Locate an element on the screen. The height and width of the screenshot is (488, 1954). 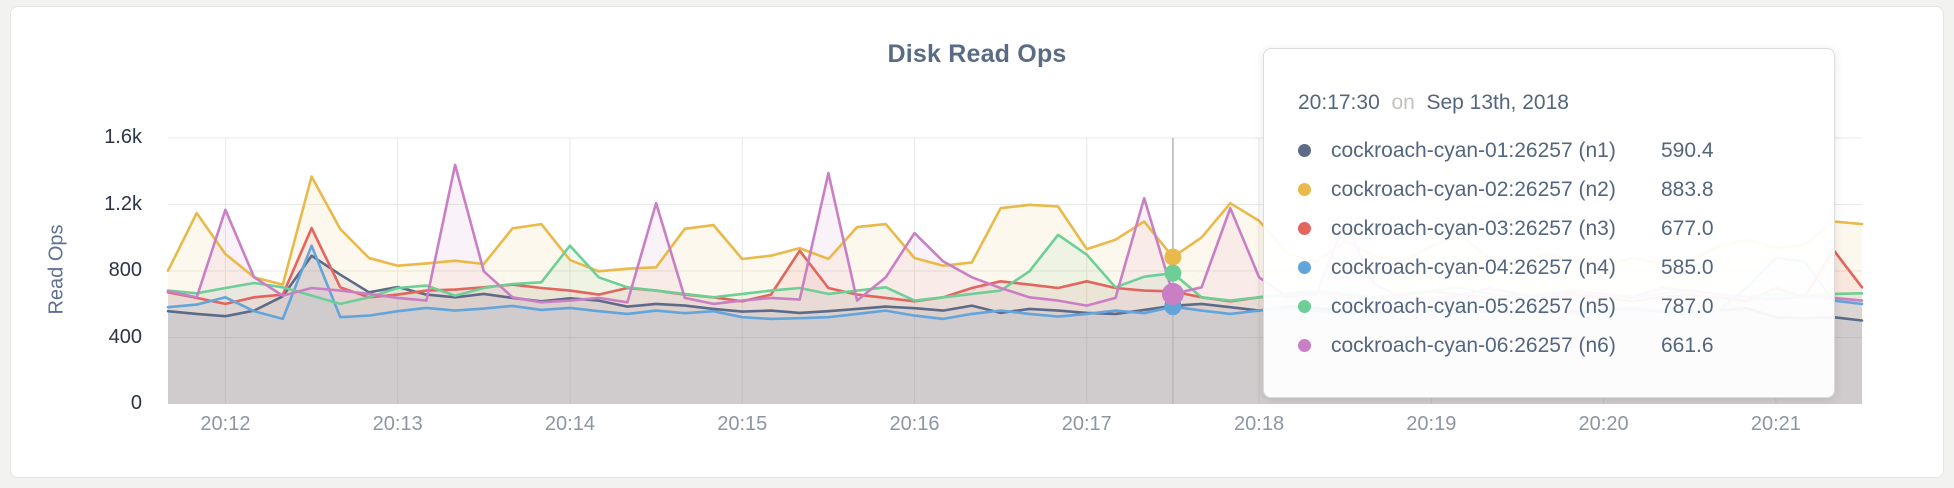
tooltip-series-value: 677.0 is located at coordinates (1687, 228).